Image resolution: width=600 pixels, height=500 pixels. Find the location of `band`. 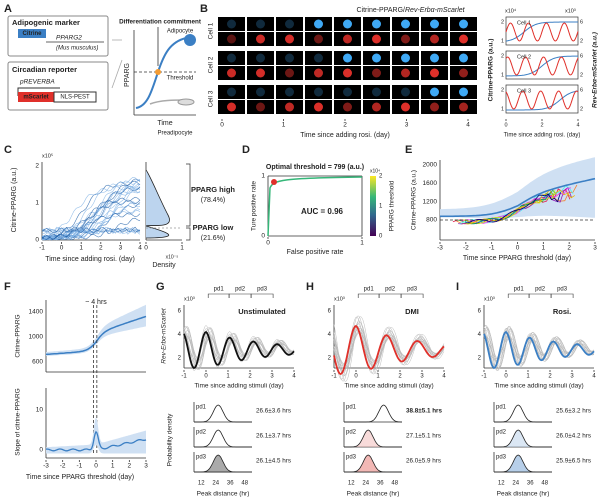

band is located at coordinates (517, 188).